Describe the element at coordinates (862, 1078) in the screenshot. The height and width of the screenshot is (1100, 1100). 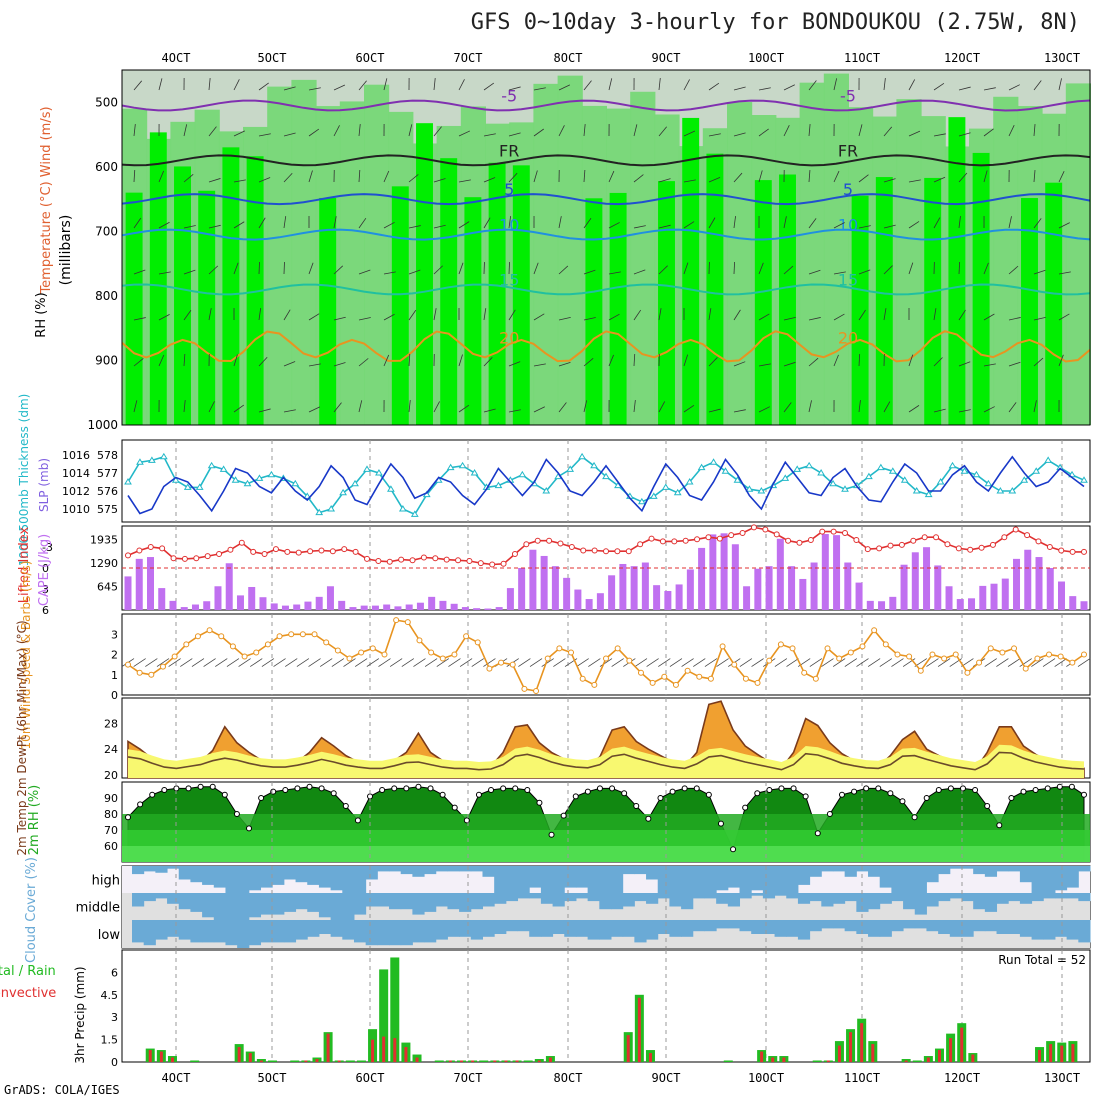
I see `date-tick-bottom: 11OCT` at that location.